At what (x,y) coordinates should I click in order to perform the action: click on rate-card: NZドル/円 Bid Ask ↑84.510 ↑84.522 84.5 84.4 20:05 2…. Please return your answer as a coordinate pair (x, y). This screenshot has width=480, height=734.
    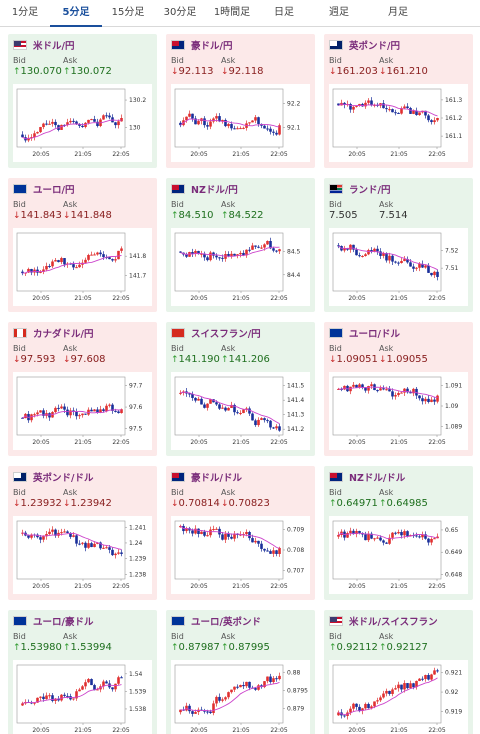
    Looking at the image, I should click on (240, 245).